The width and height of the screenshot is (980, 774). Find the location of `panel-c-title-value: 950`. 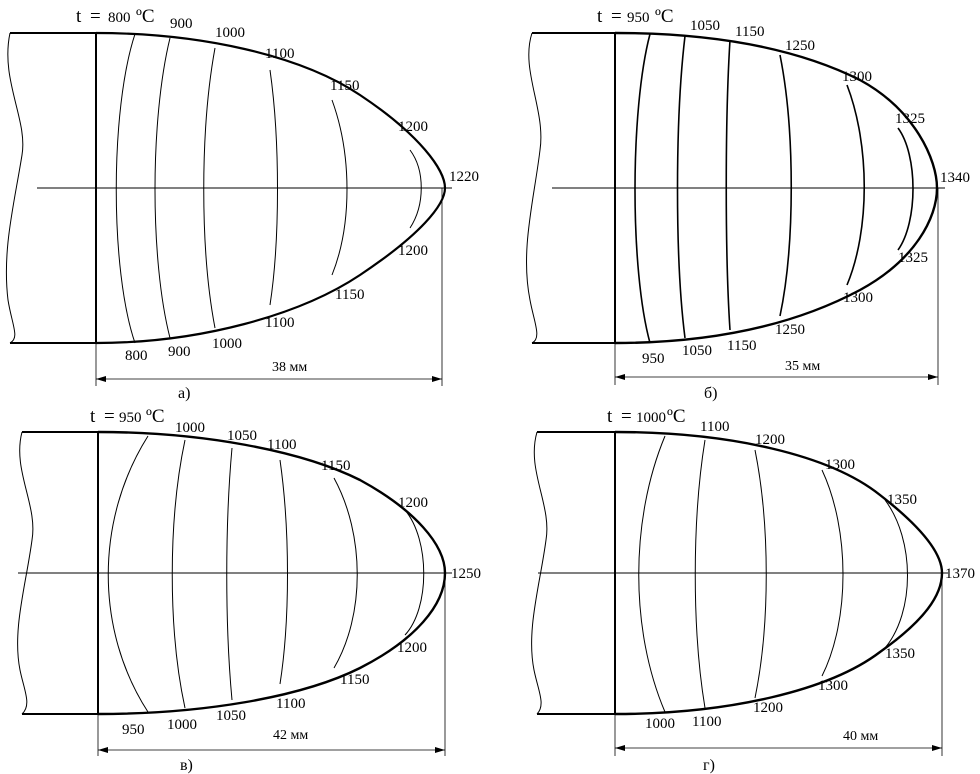

panel-c-title-value: 950 is located at coordinates (130, 418).